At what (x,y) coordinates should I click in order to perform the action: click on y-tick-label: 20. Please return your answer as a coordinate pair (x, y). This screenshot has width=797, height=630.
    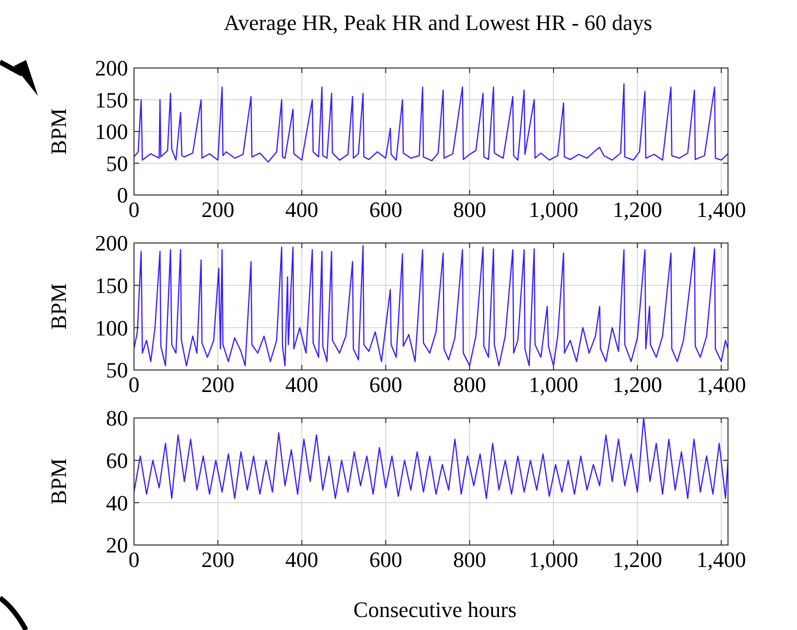
    Looking at the image, I should click on (117, 545).